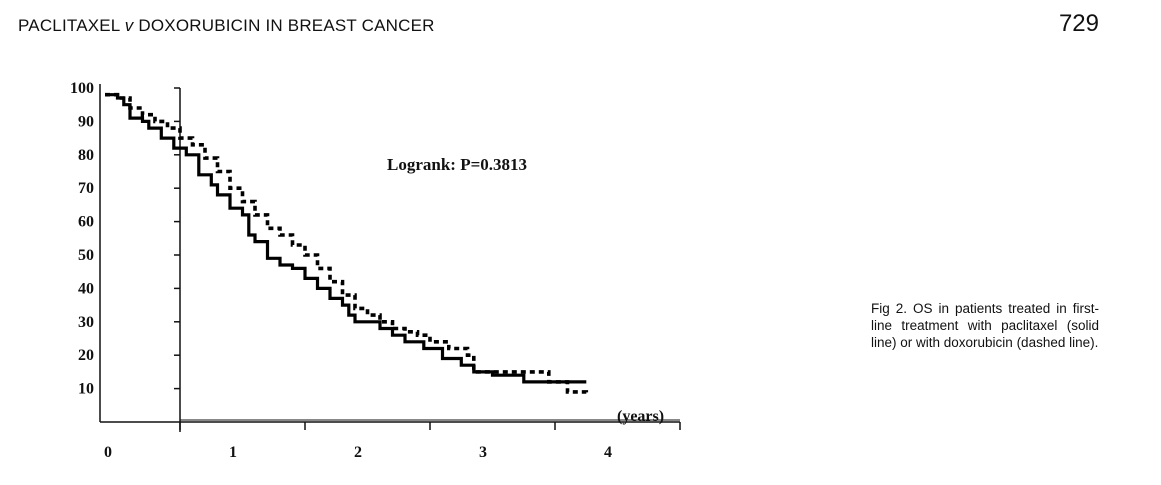 This screenshot has width=1161, height=485. I want to click on y-tick-label-40: 40, so click(86, 288).